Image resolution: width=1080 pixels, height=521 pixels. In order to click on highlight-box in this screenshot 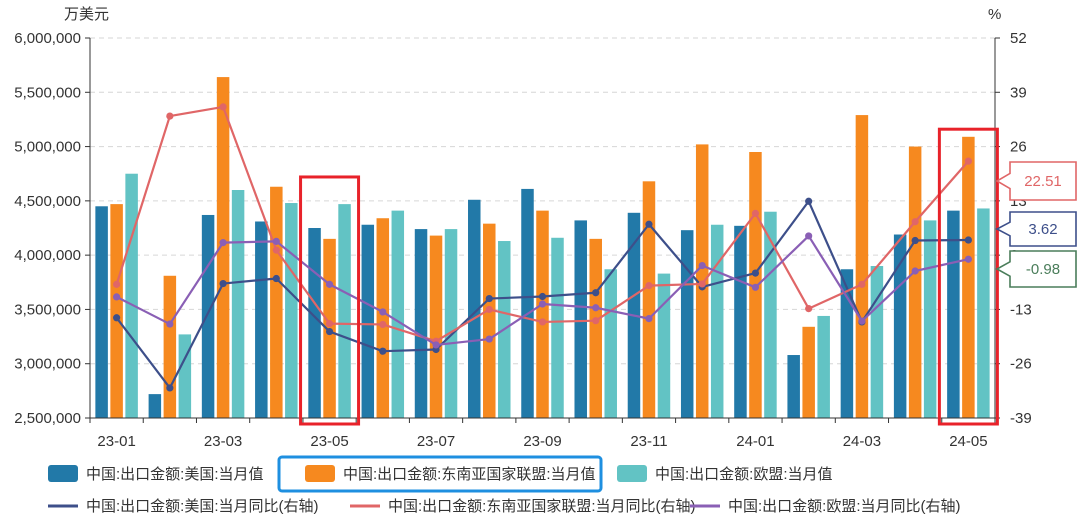, I will do `click(968, 276)`.